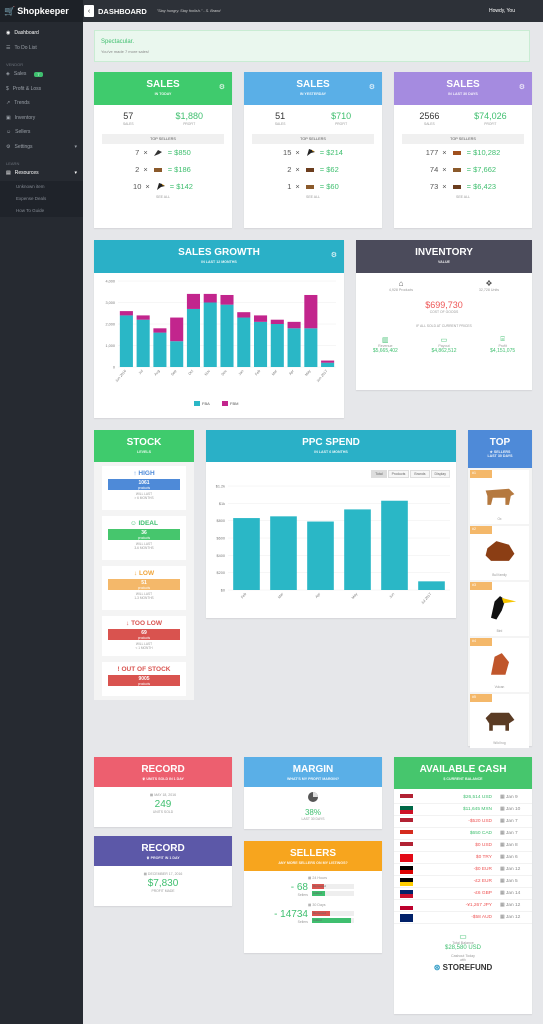  Describe the element at coordinates (463, 906) in the screenshot. I see `cash-row: -¥1,267 JPY ▦ Jan 12` at that location.